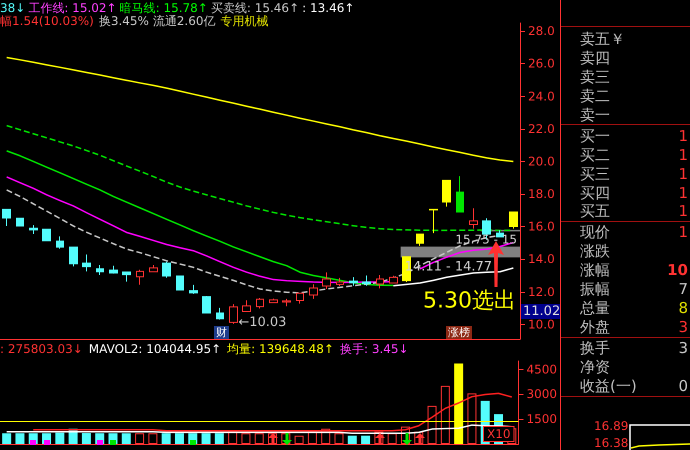 The height and width of the screenshot is (450, 690). I want to click on category-label: 卖五￥, so click(602, 39).